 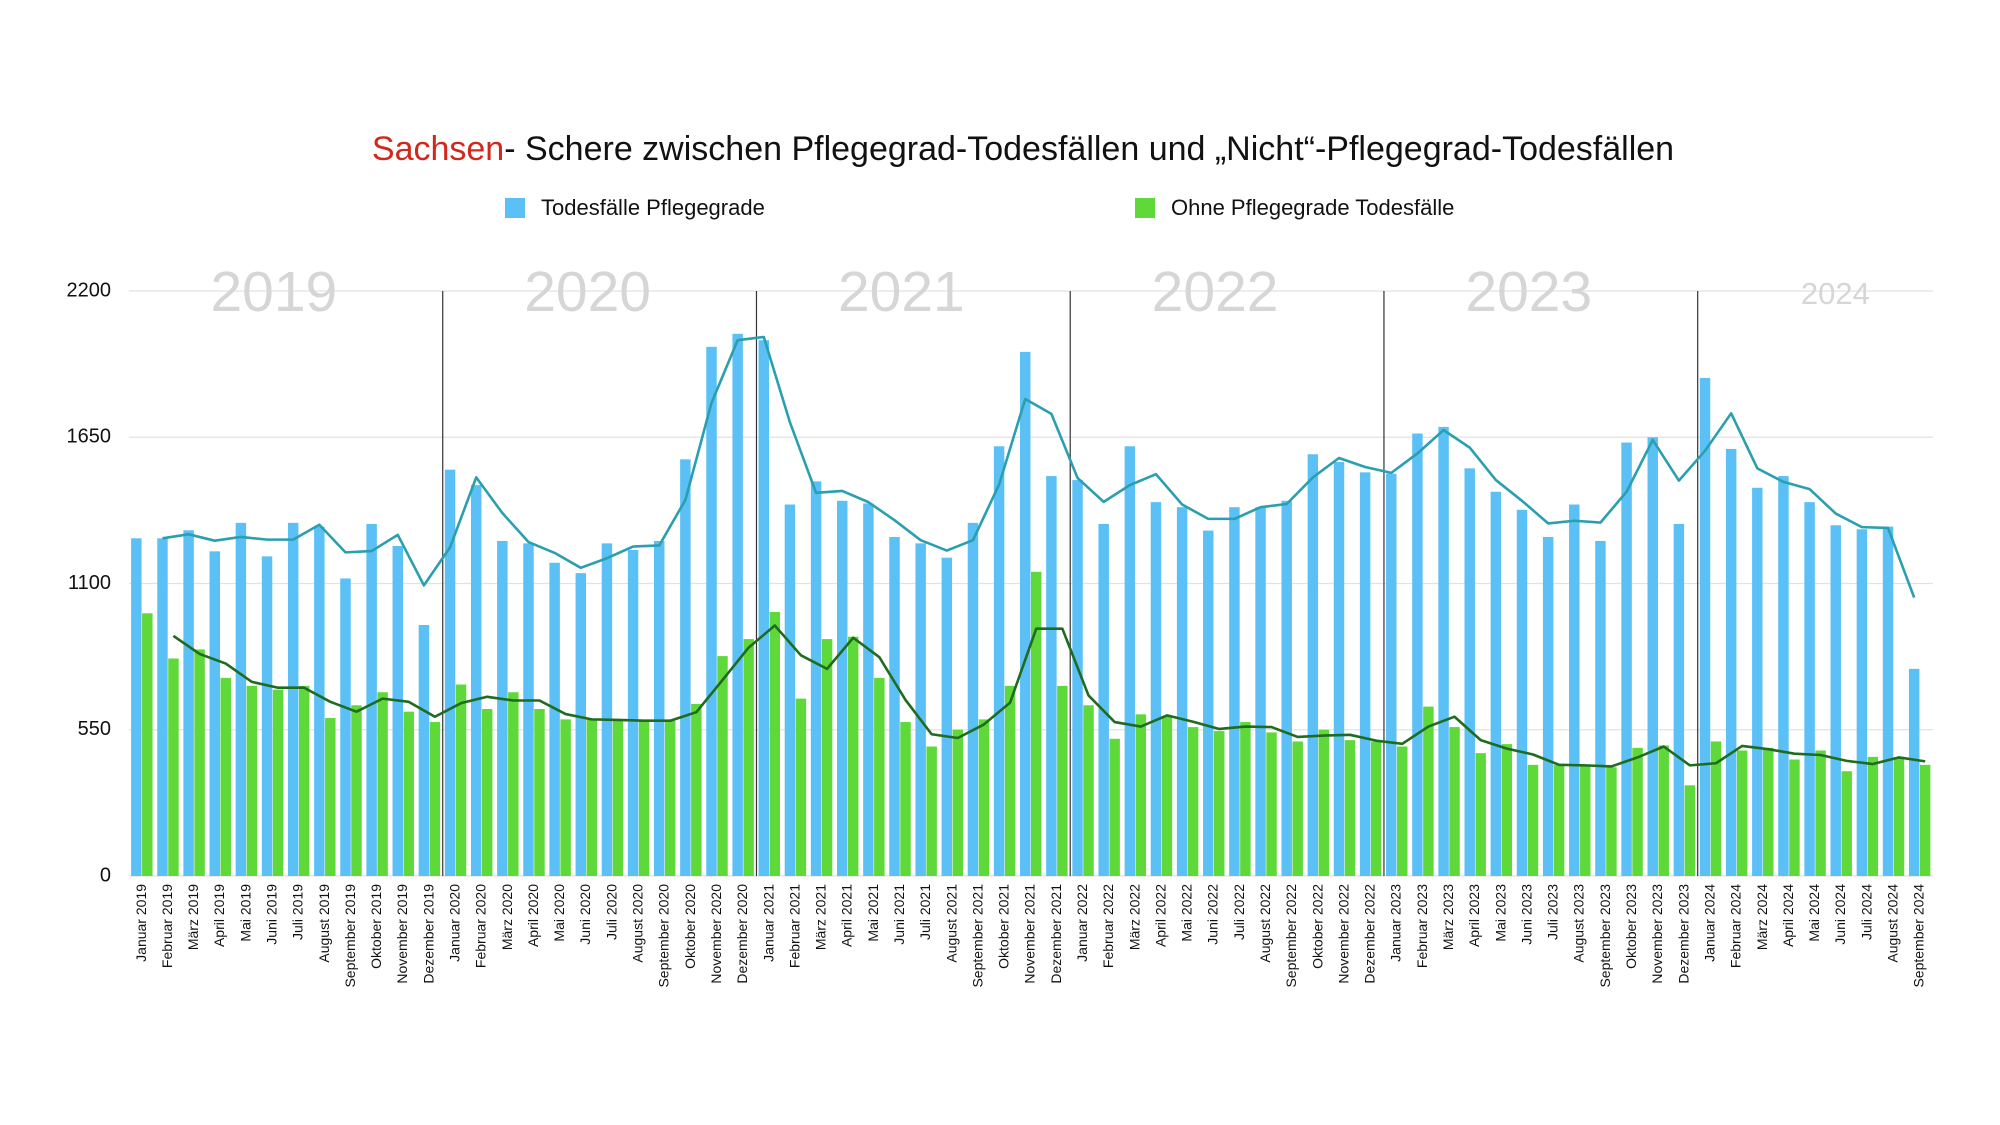 What do you see at coordinates (376, 926) in the screenshot?
I see `x-tick-label: Oktober 2019` at bounding box center [376, 926].